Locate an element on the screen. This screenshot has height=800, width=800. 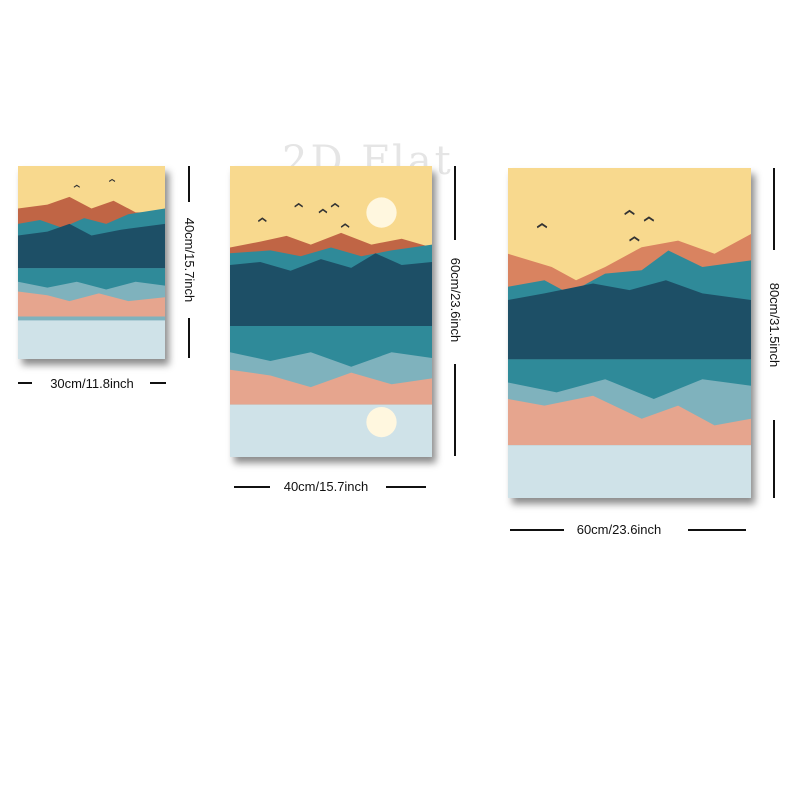
width-line-large-left is located at coordinates (537, 530).